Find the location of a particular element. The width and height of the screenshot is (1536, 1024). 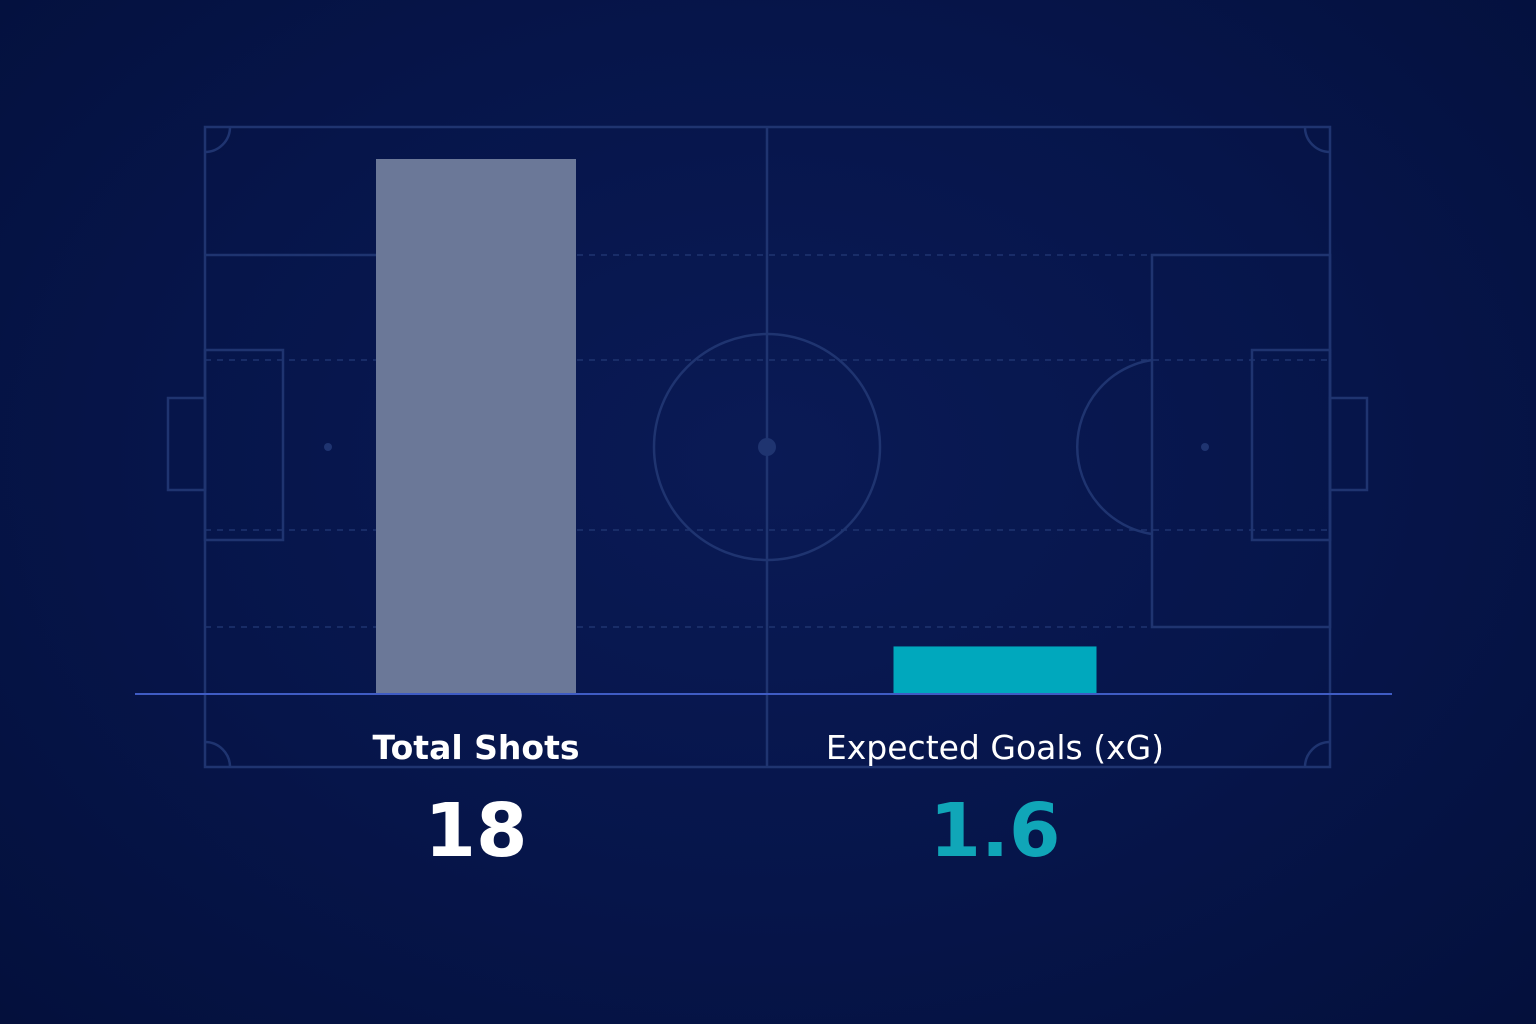

center-circle is located at coordinates (767, 447).